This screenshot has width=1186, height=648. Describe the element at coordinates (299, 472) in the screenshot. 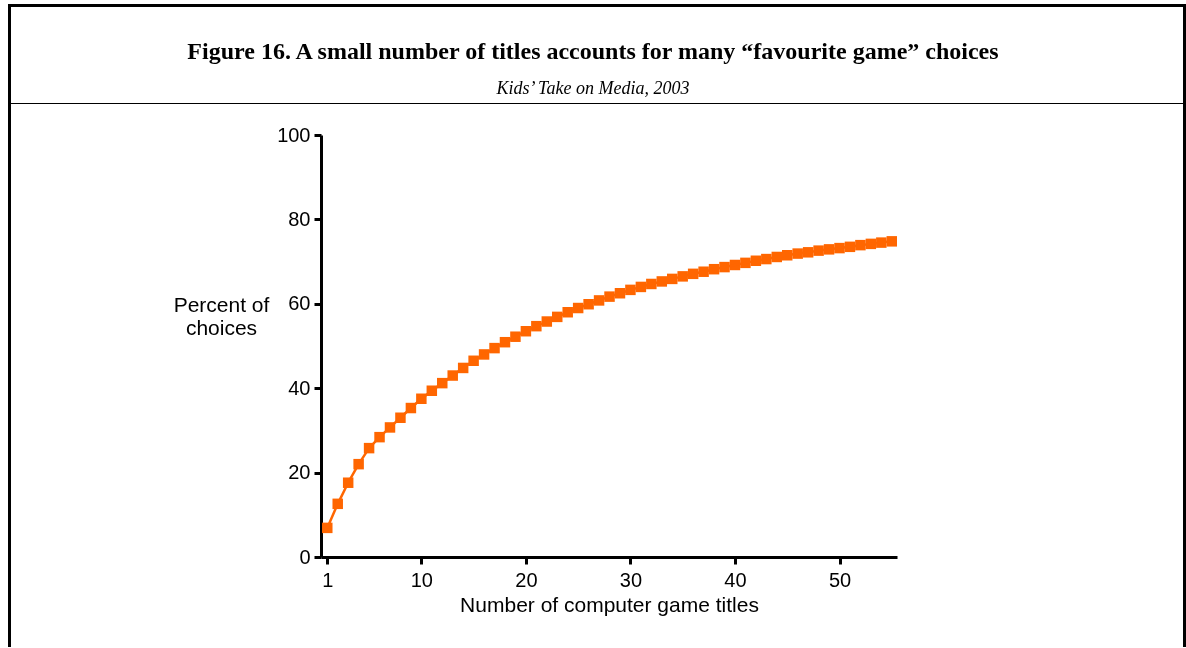

I see `y-tick-label: 20` at that location.